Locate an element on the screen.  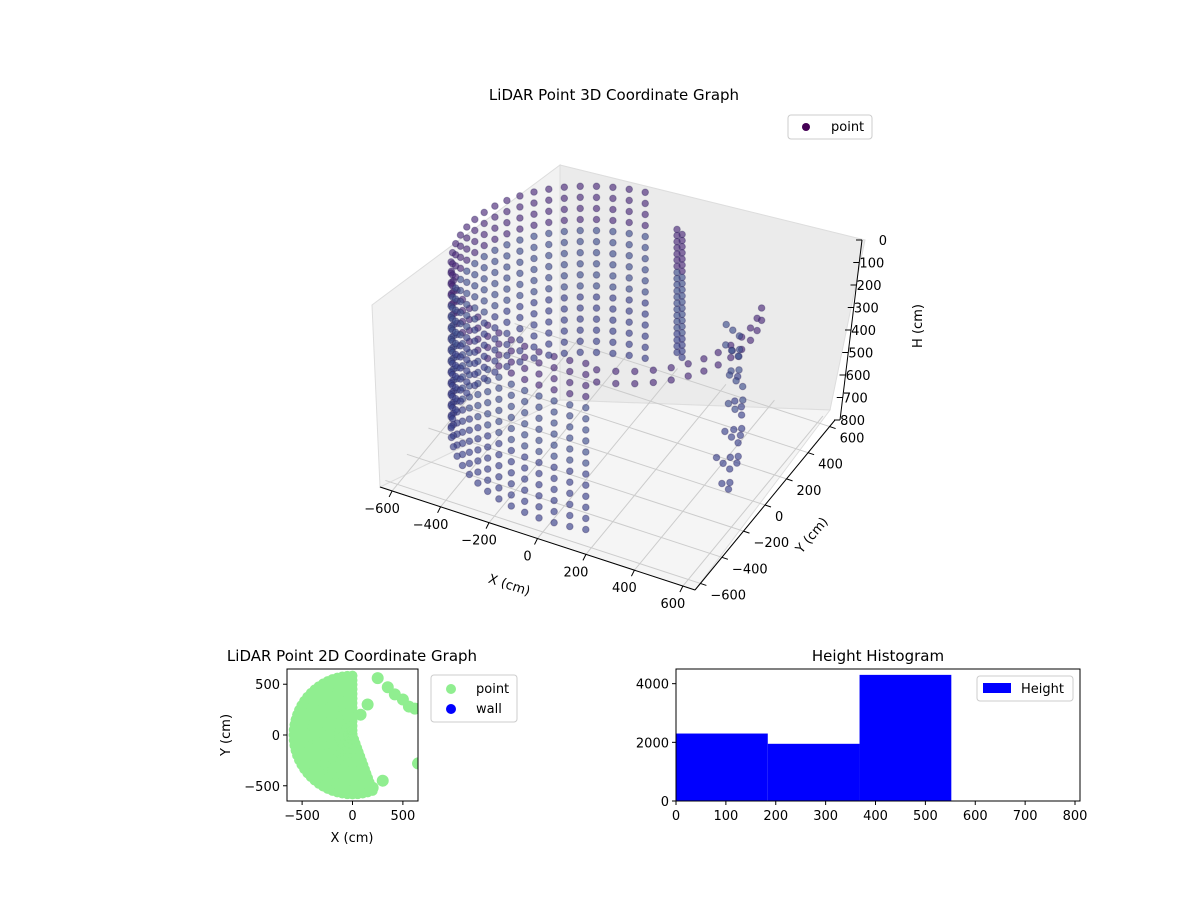
data-point-2d is located at coordinates (367, 704).